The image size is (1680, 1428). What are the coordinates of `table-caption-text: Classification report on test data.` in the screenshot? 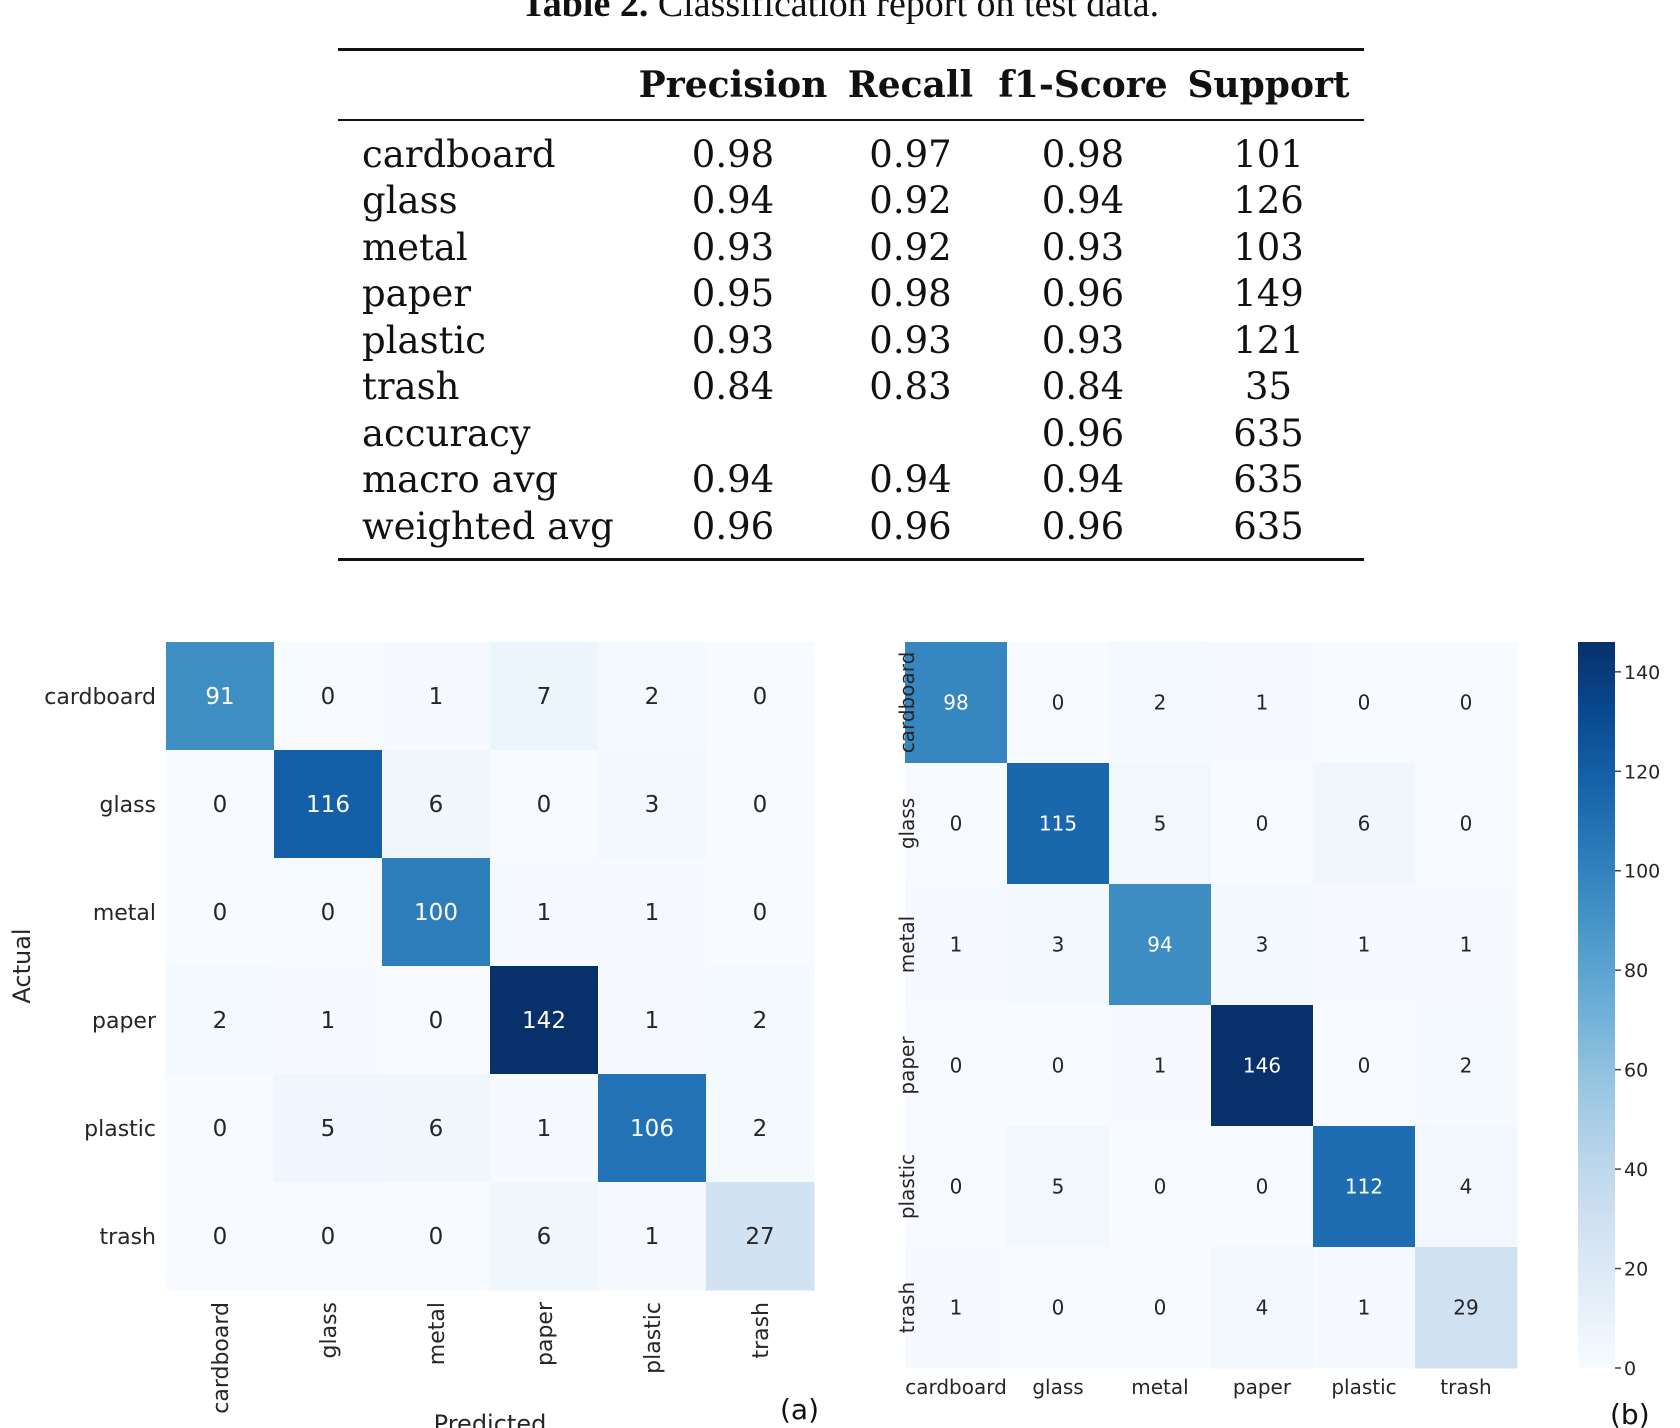 It's located at (908, 12).